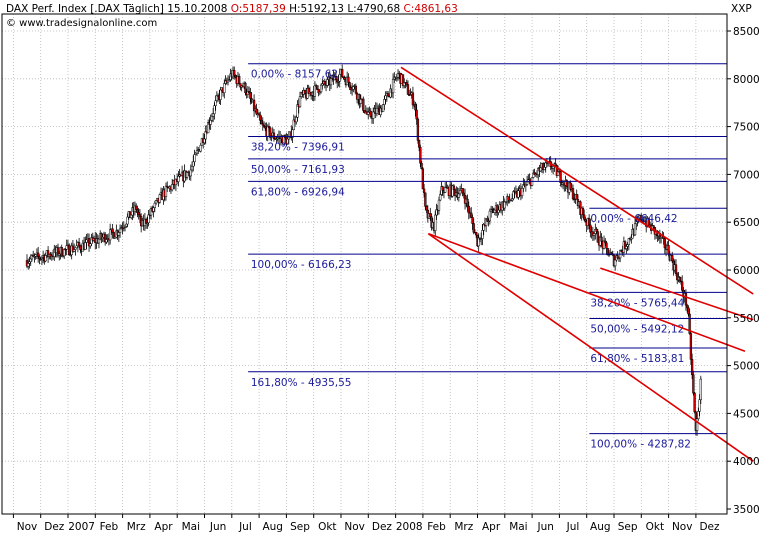 This screenshot has width=769, height=536. What do you see at coordinates (374, 9) in the screenshot?
I see `header-low: L:4790,68` at bounding box center [374, 9].